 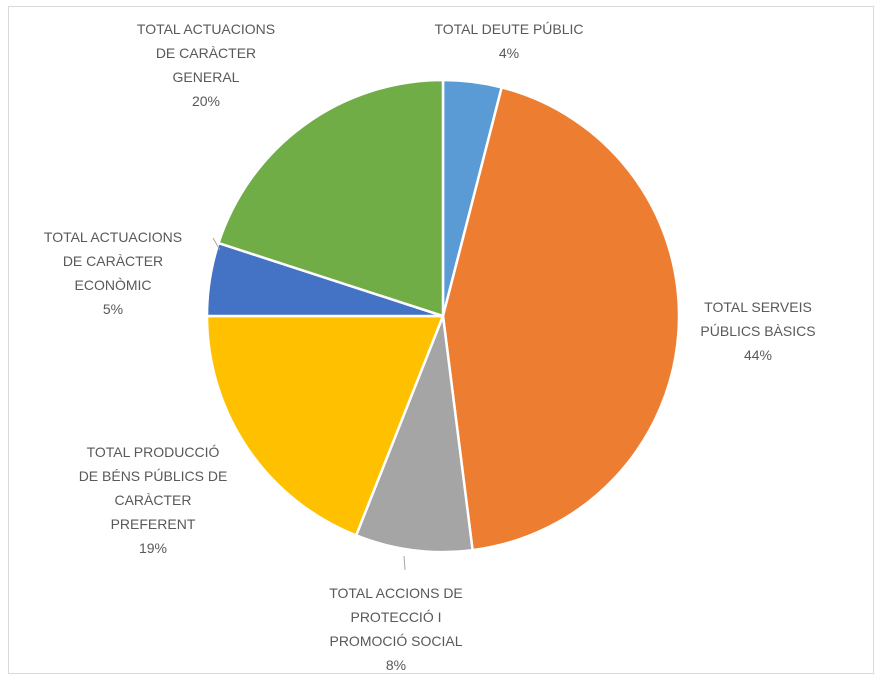 What do you see at coordinates (113, 273) in the screenshot?
I see `data-label: TOTAL ACTUACIONS DE CARÀCTER ECONÒMIC 5%` at bounding box center [113, 273].